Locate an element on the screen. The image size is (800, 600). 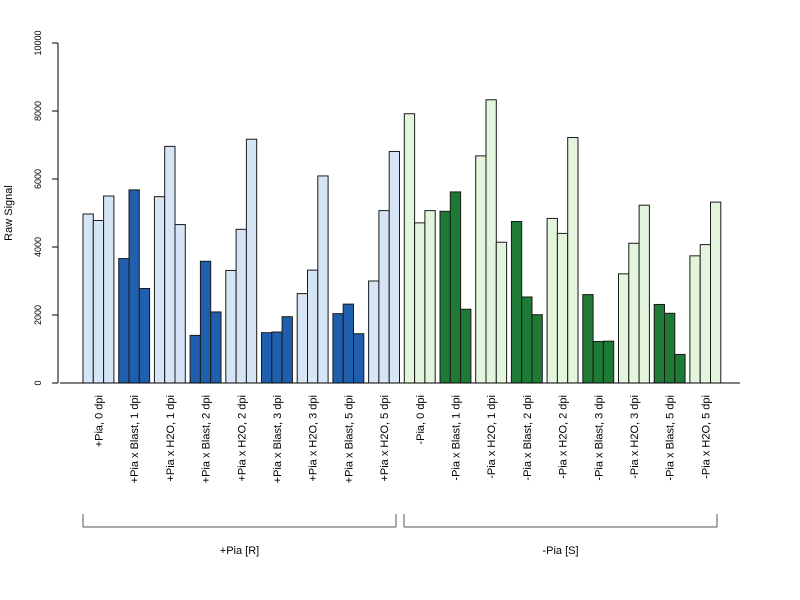
y-tick-label: 4000 is located at coordinates (38, 247).